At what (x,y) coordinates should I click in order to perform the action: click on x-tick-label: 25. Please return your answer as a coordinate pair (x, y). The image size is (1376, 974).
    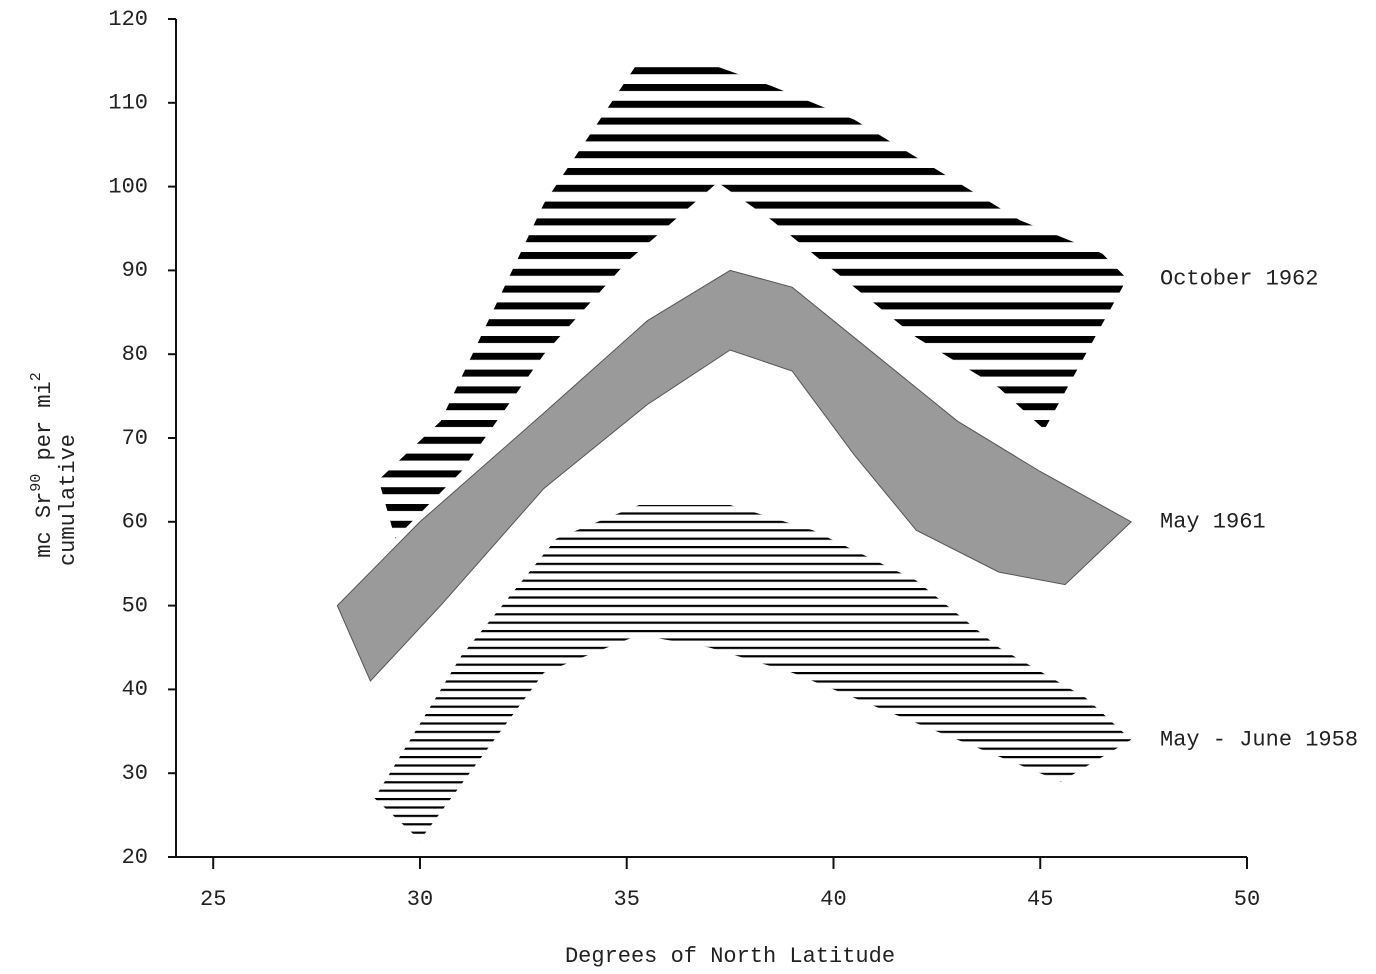
    Looking at the image, I should click on (213, 899).